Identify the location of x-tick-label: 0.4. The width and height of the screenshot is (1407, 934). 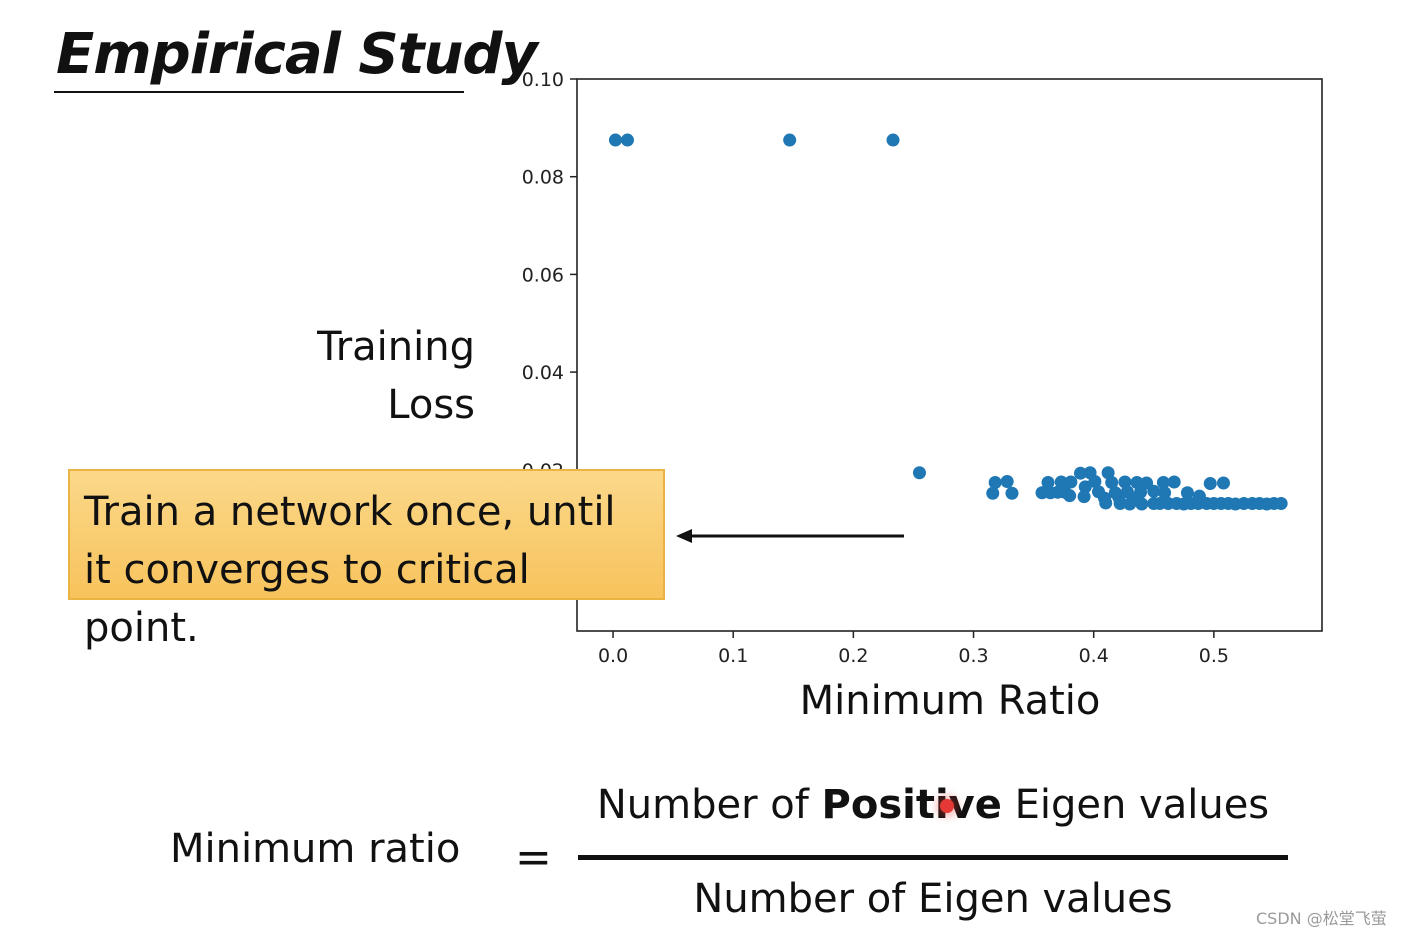
(1094, 656).